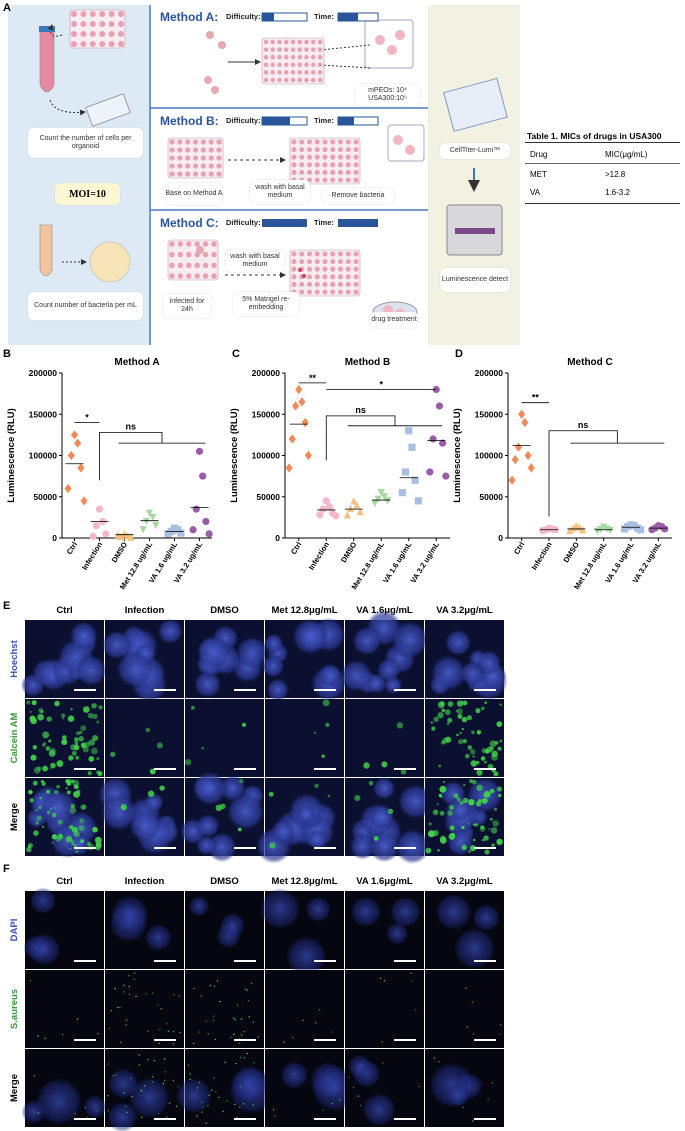 This screenshot has height=1131, width=685. I want to click on significance-bracket, so click(152, 456).